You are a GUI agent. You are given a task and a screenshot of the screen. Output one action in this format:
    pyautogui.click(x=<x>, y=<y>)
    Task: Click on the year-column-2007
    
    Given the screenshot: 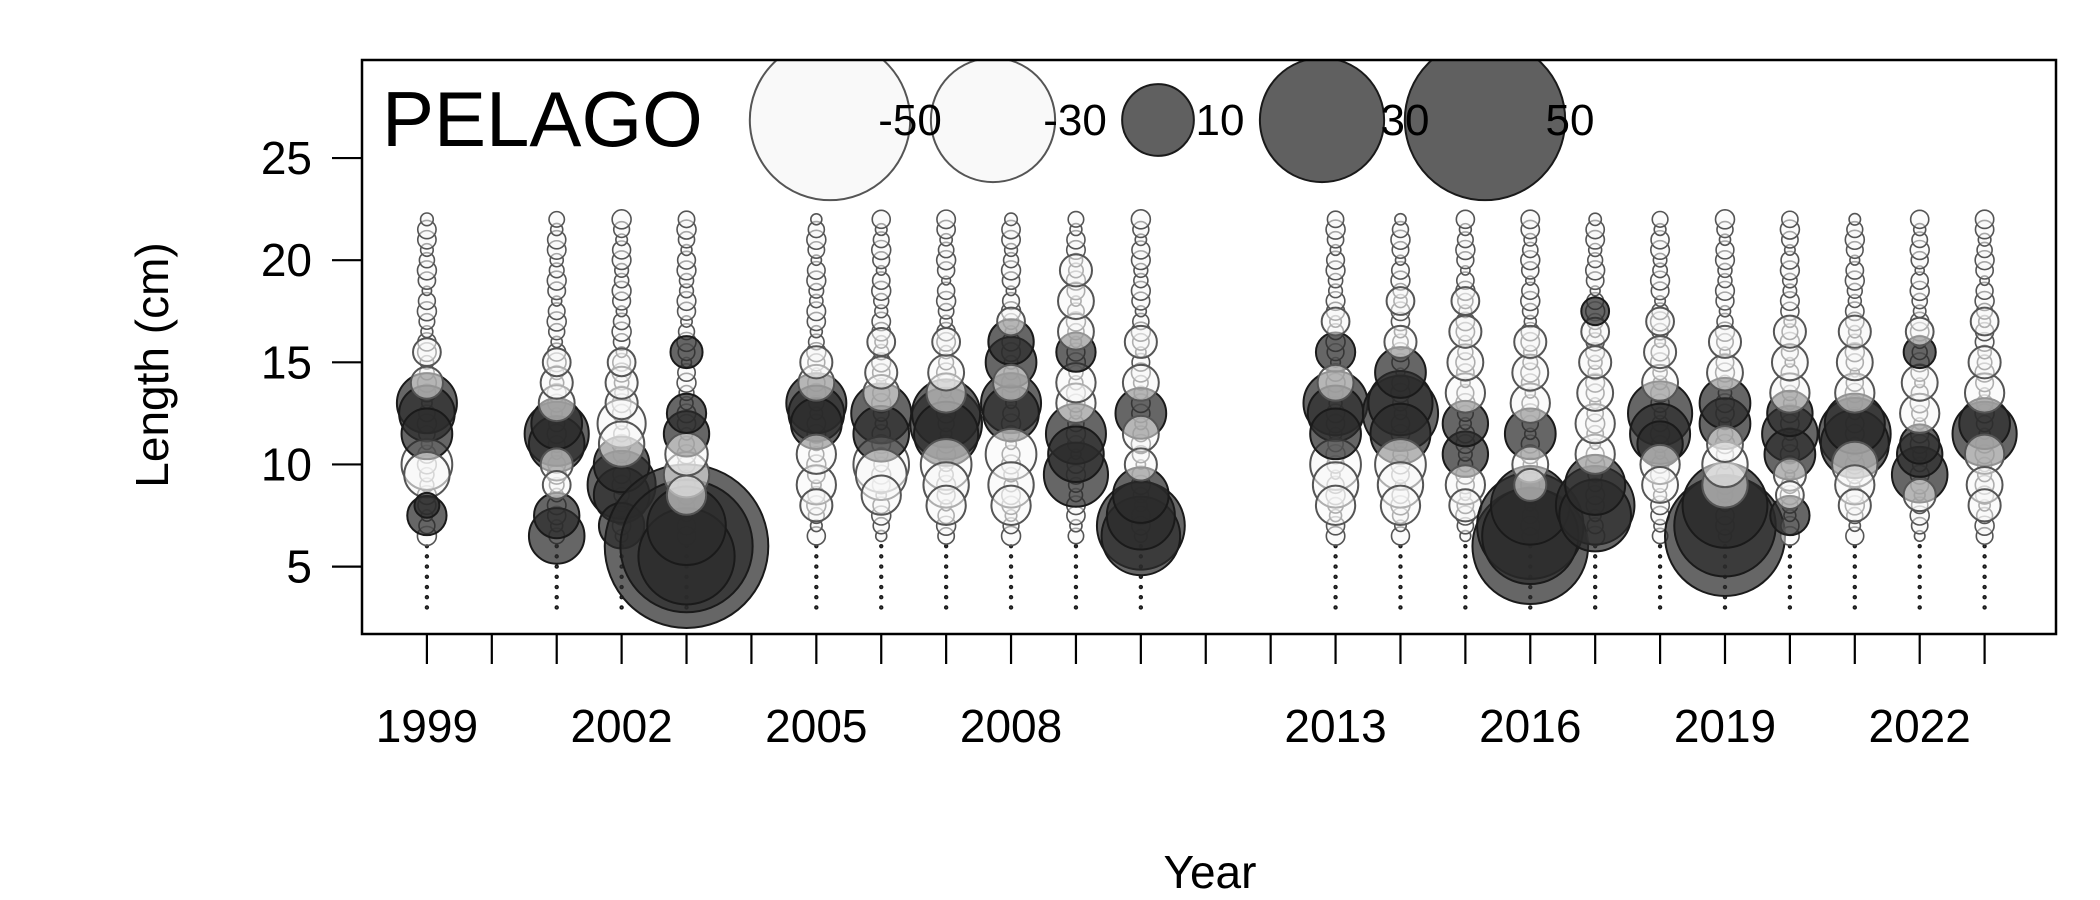 What is the action you would take?
    pyautogui.click(x=946, y=409)
    